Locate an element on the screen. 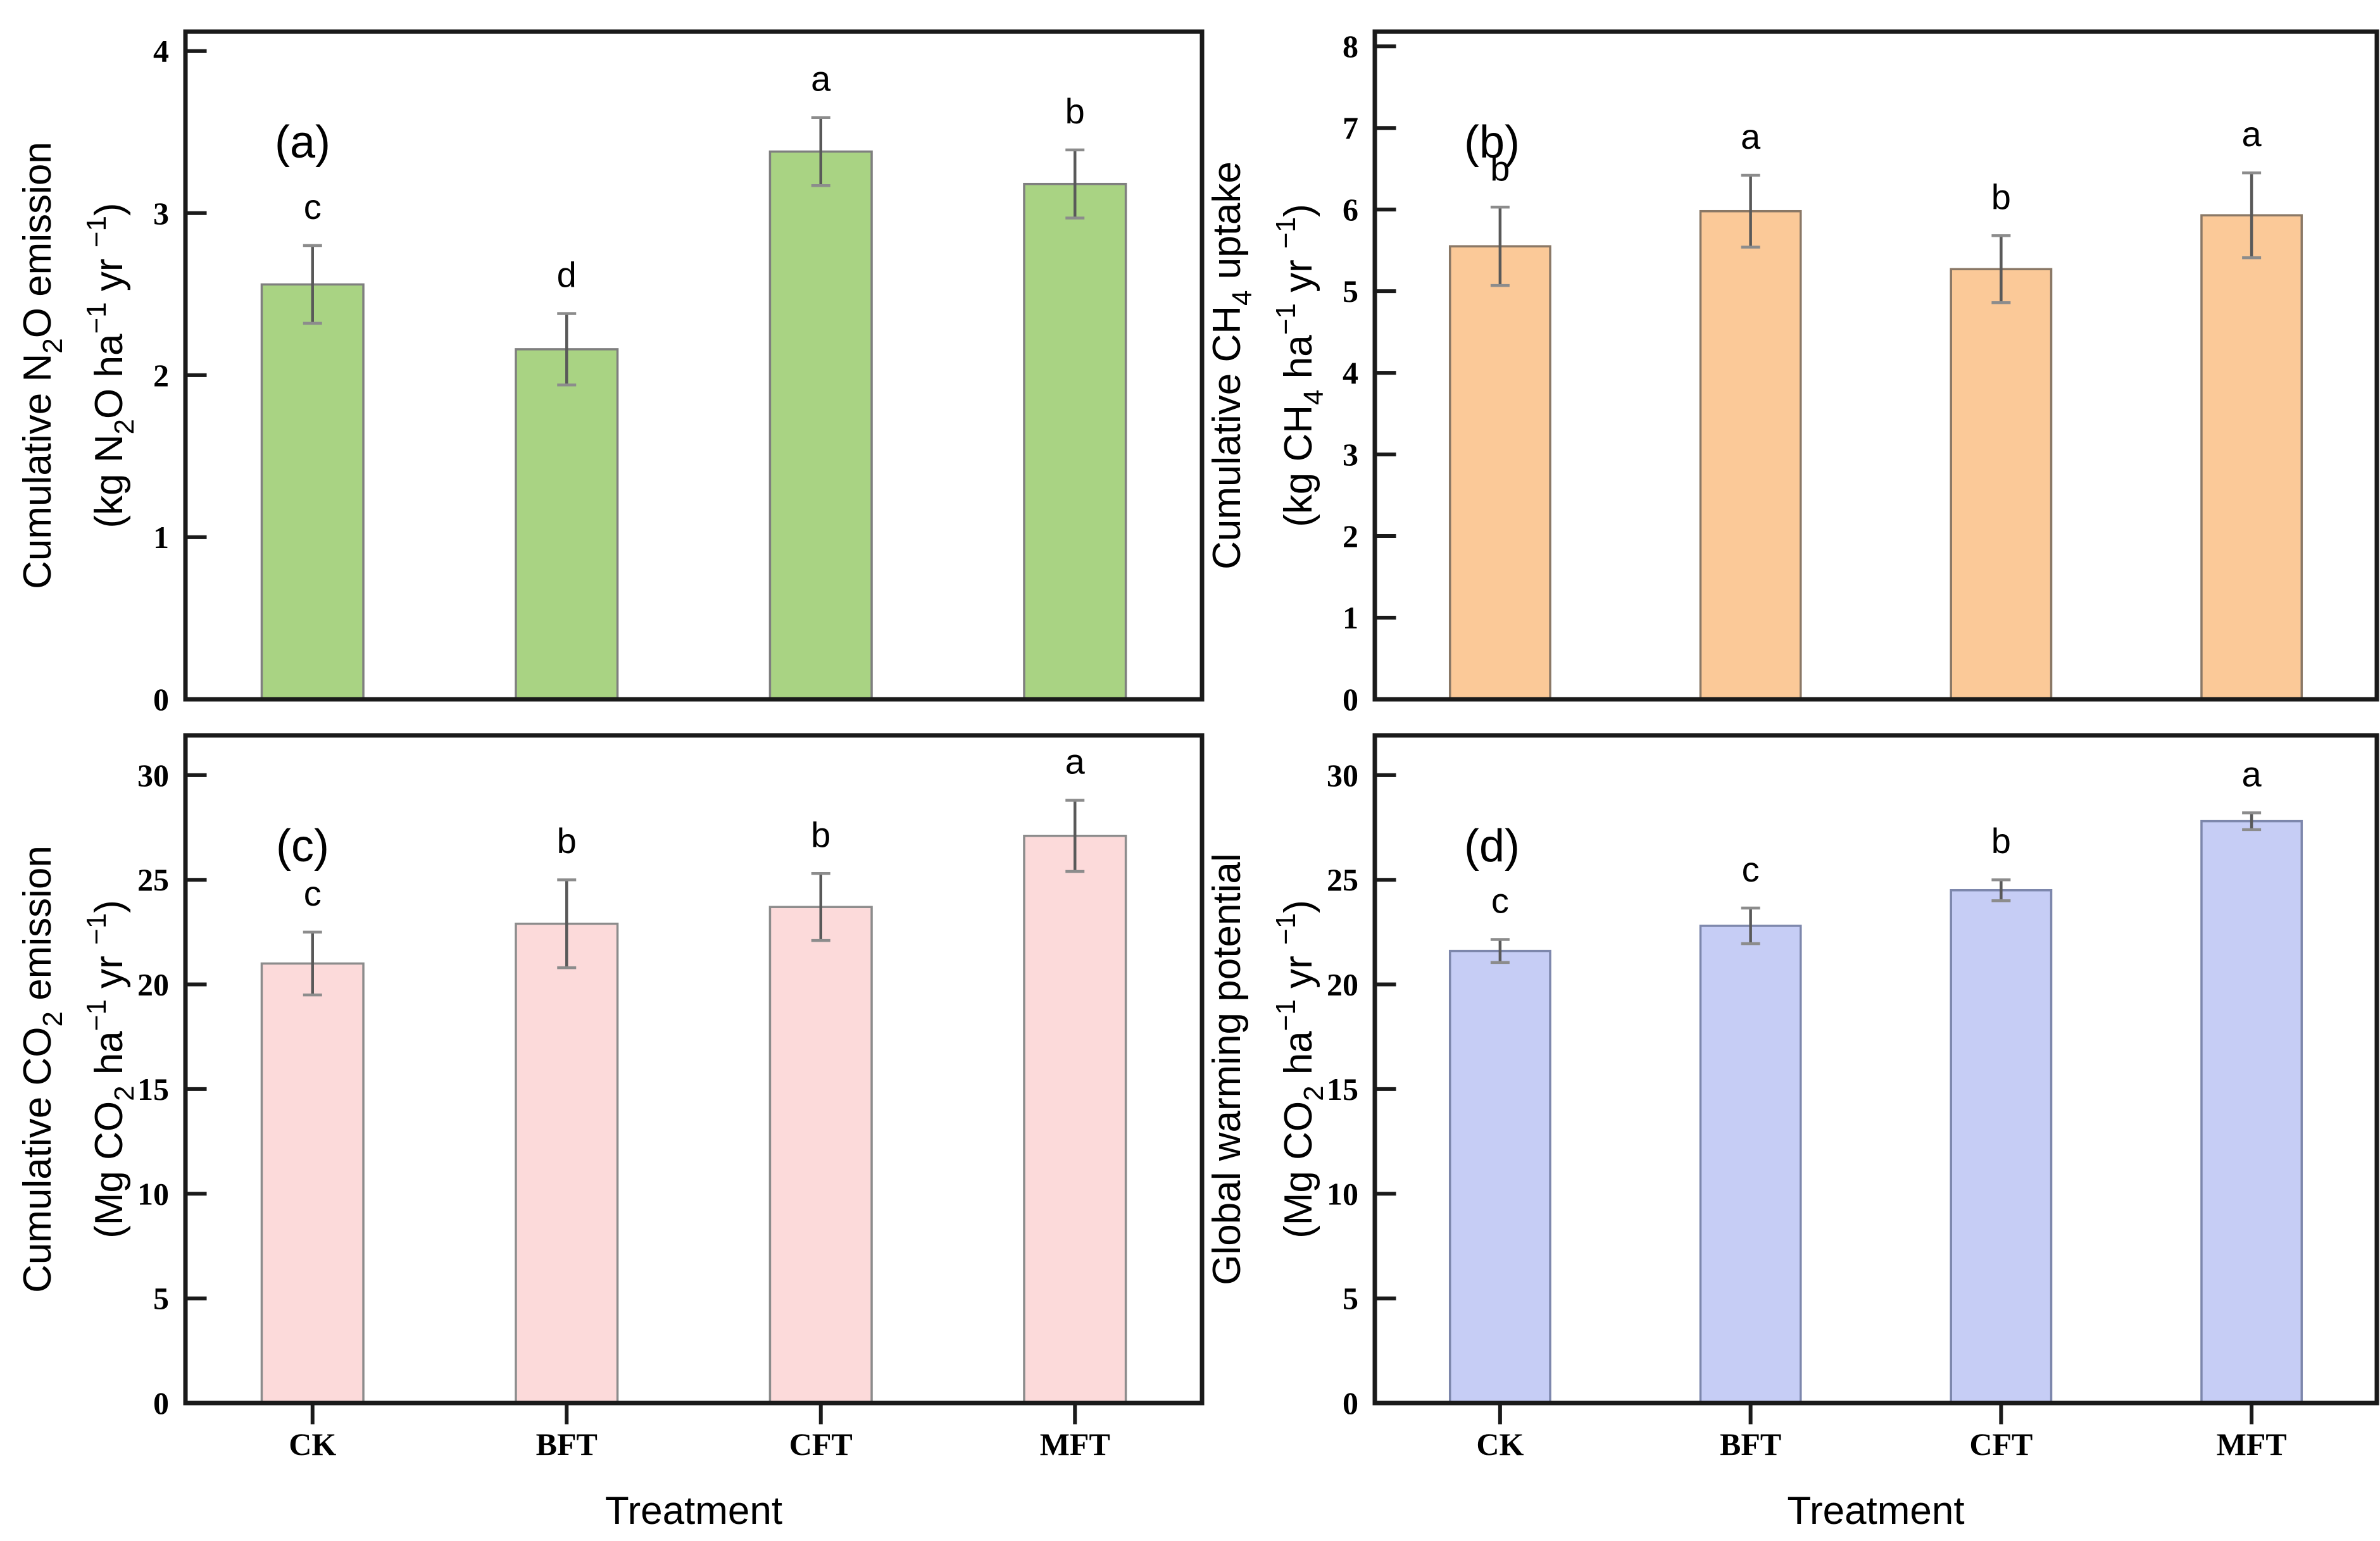 This screenshot has width=2380, height=1541. y-tick-label-d-25: 25 is located at coordinates (1342, 880).